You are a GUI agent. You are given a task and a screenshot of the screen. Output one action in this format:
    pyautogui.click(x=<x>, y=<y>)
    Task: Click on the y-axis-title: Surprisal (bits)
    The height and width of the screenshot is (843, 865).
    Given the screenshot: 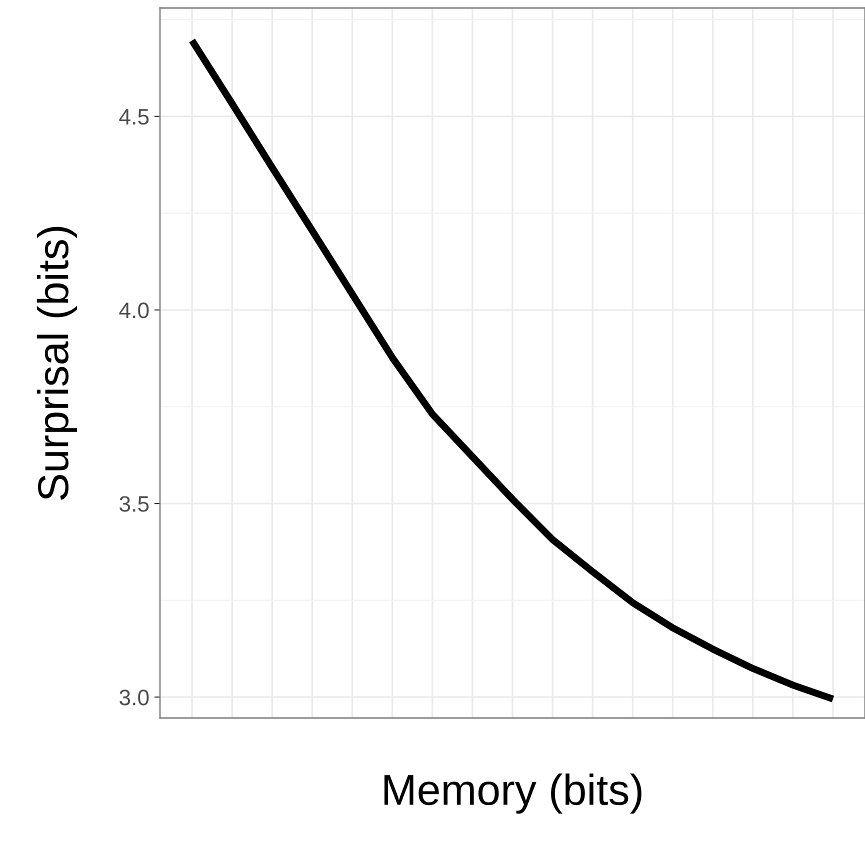 What is the action you would take?
    pyautogui.click(x=57, y=363)
    